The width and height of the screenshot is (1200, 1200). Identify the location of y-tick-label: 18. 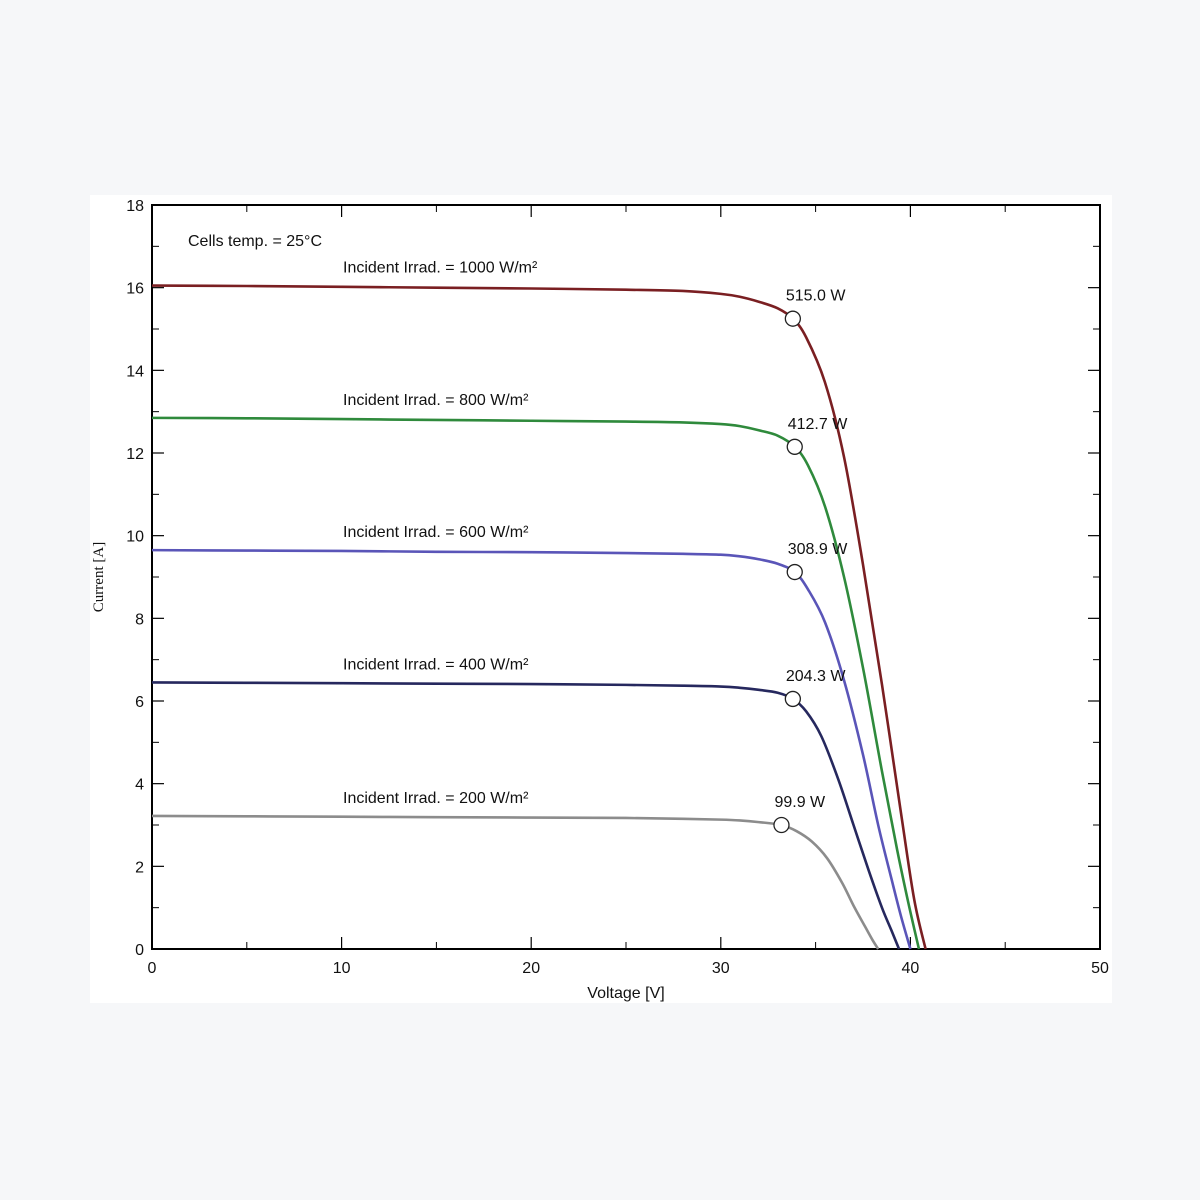
(135, 206).